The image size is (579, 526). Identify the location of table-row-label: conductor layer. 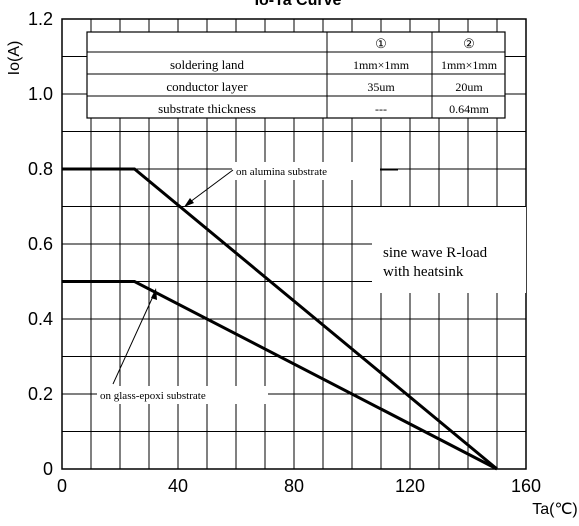
(207, 86).